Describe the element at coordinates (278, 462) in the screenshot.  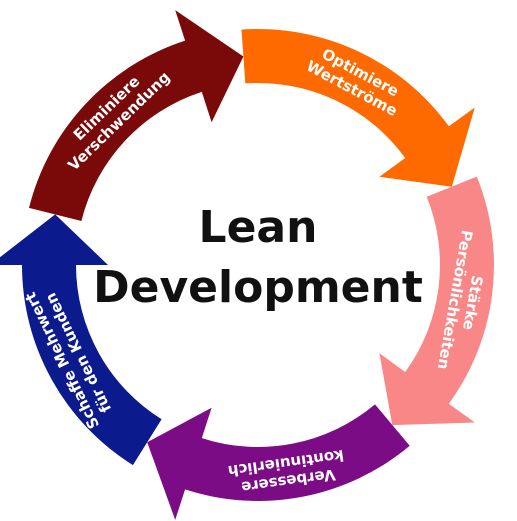
I see `arrow-continuous-improvement` at that location.